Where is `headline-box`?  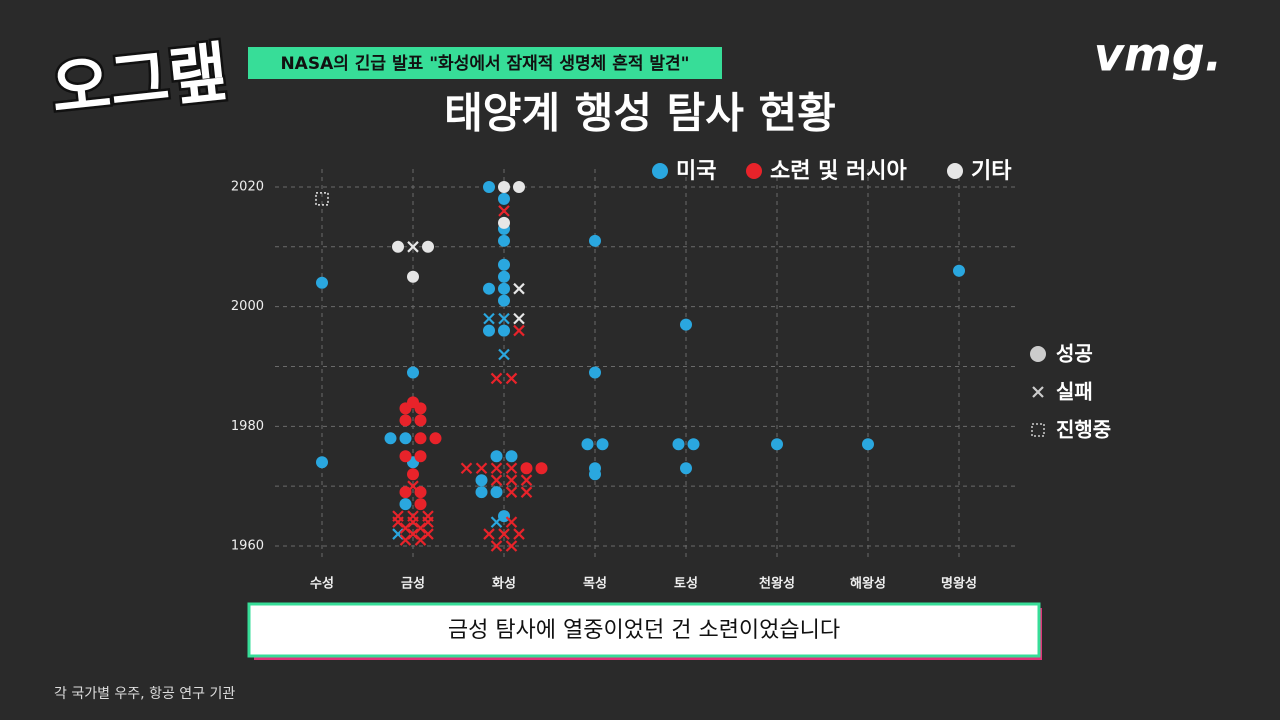 headline-box is located at coordinates (485, 63).